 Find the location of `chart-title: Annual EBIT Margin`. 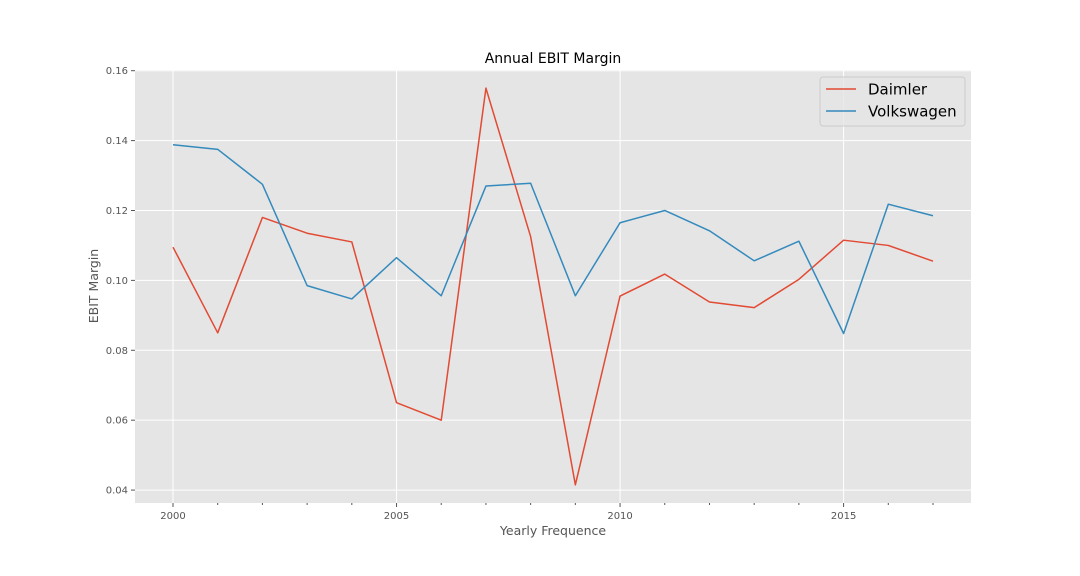

chart-title: Annual EBIT Margin is located at coordinates (553, 59).